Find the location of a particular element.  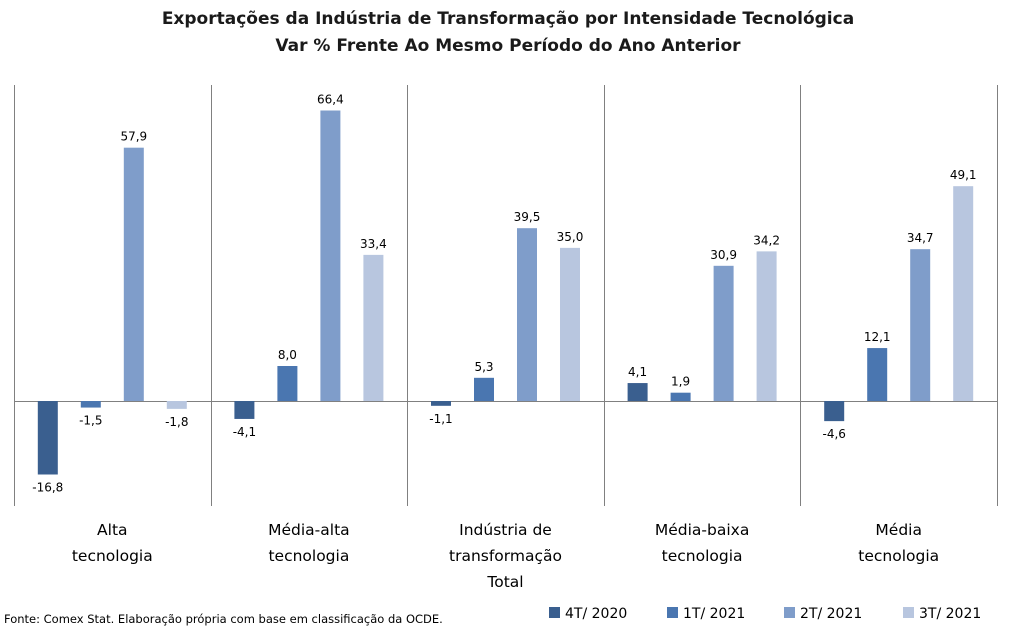

legend: 4T/ 2020 1T/ 2021 2T/ 2021 3T/ 2021 is located at coordinates (765, 614).